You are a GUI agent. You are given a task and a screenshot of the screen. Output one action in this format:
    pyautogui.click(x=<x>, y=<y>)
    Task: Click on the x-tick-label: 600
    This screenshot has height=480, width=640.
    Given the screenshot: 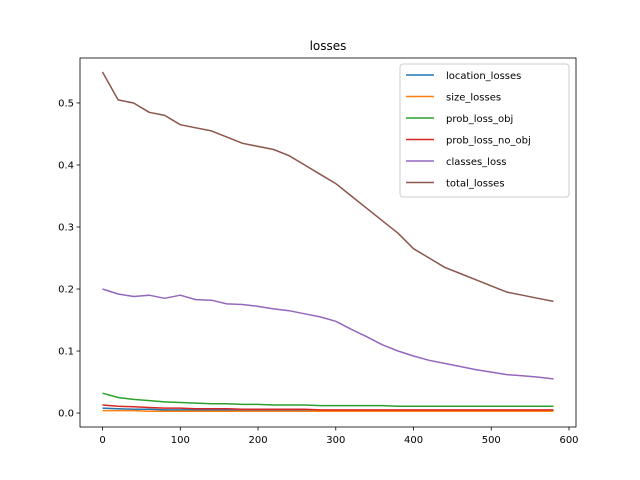 What is the action you would take?
    pyautogui.click(x=568, y=440)
    